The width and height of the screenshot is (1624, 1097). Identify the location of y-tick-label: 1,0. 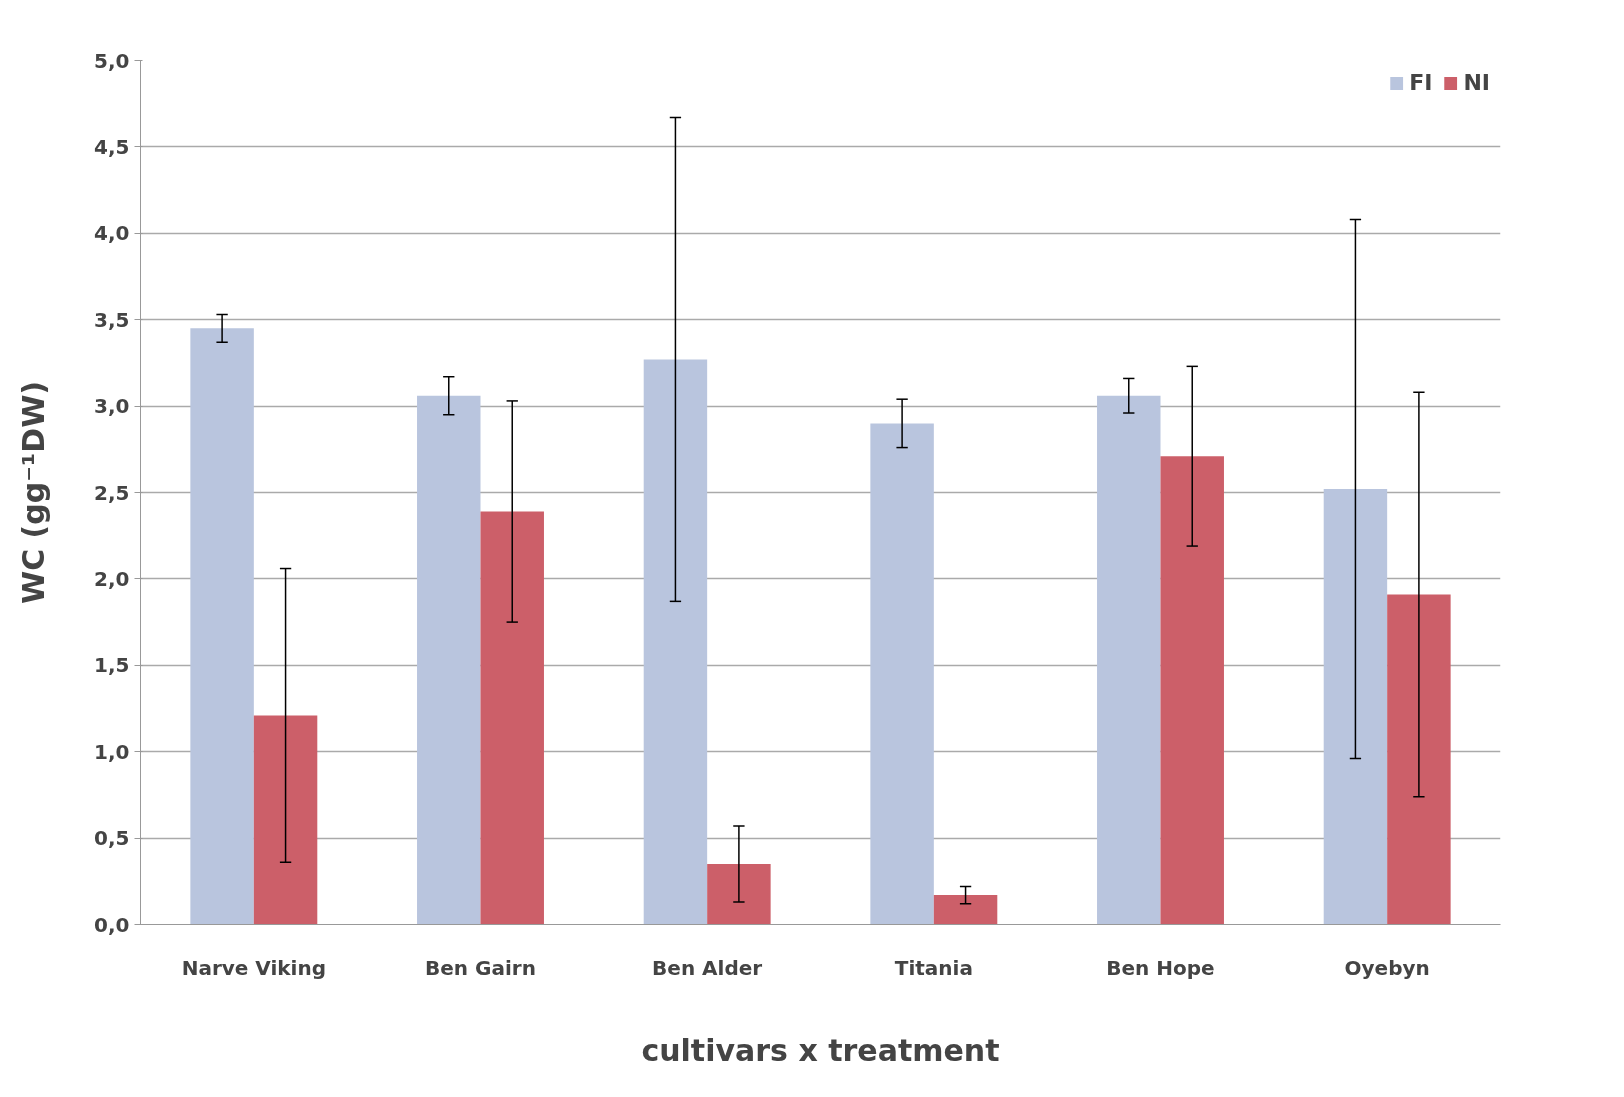
(112, 751).